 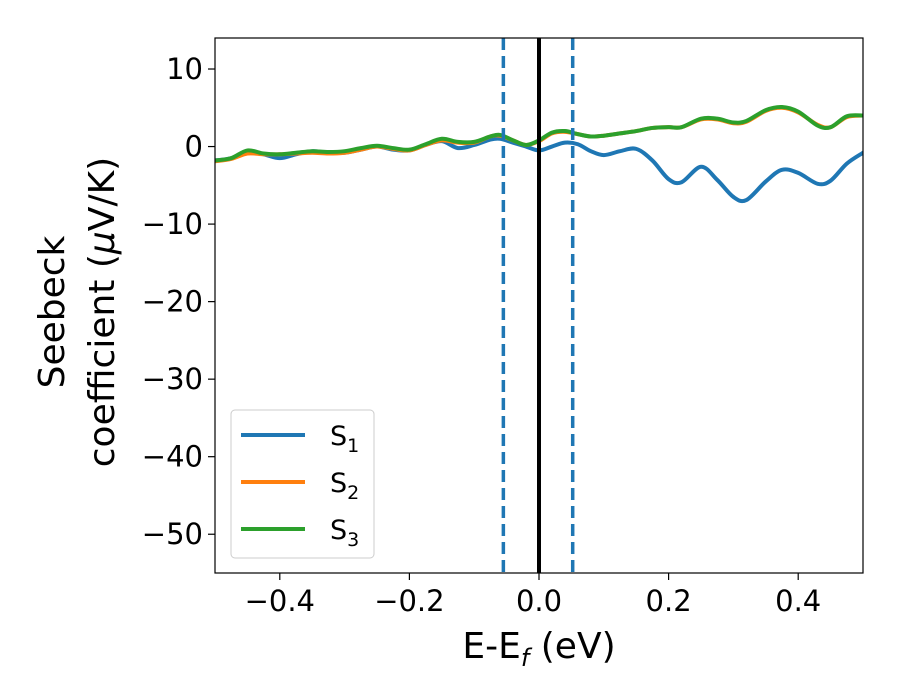 I want to click on y-tick-label: −50, so click(x=172, y=534).